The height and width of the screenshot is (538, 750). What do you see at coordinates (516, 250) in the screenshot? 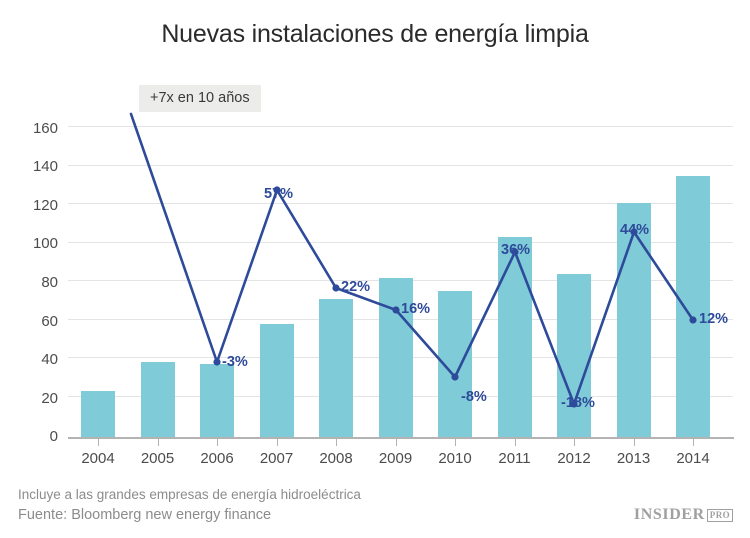
I see `data-label-2011: 36%` at bounding box center [516, 250].